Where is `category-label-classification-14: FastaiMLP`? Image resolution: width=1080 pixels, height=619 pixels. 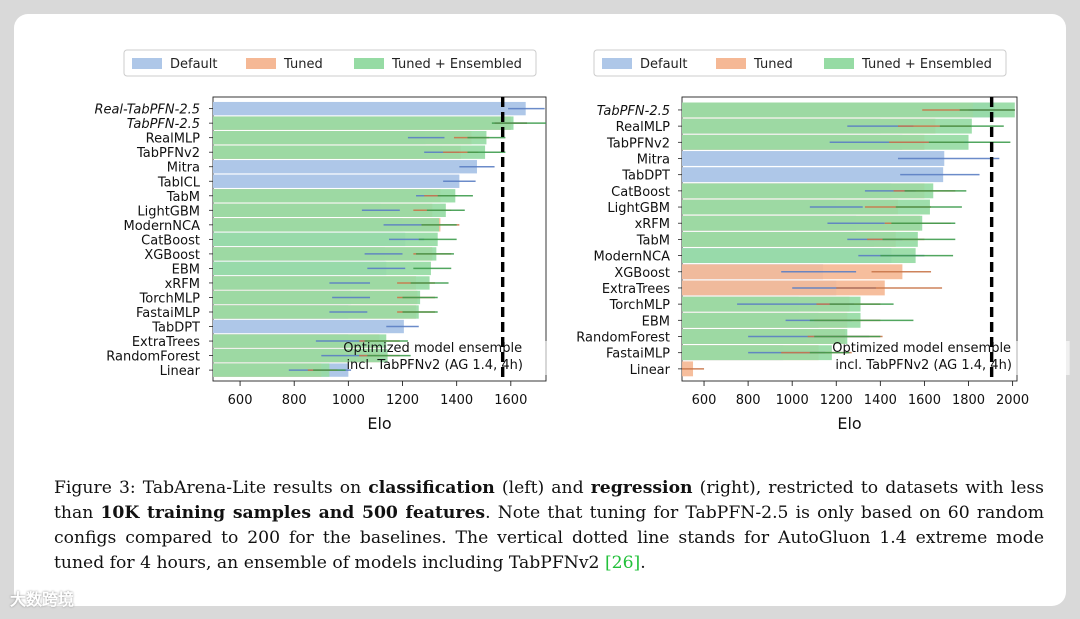
category-label-classification-14: FastaiMLP is located at coordinates (168, 313).